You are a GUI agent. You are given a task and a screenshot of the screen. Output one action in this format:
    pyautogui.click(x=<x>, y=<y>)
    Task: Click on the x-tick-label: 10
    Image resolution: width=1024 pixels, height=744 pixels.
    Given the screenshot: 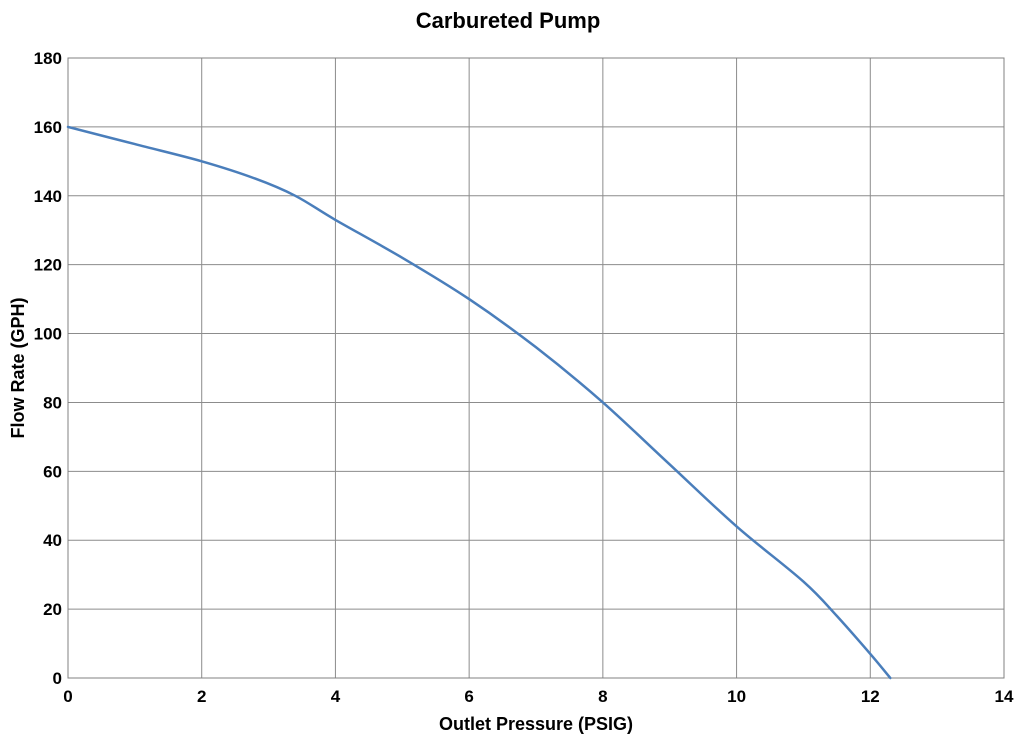 What is the action you would take?
    pyautogui.click(x=736, y=696)
    